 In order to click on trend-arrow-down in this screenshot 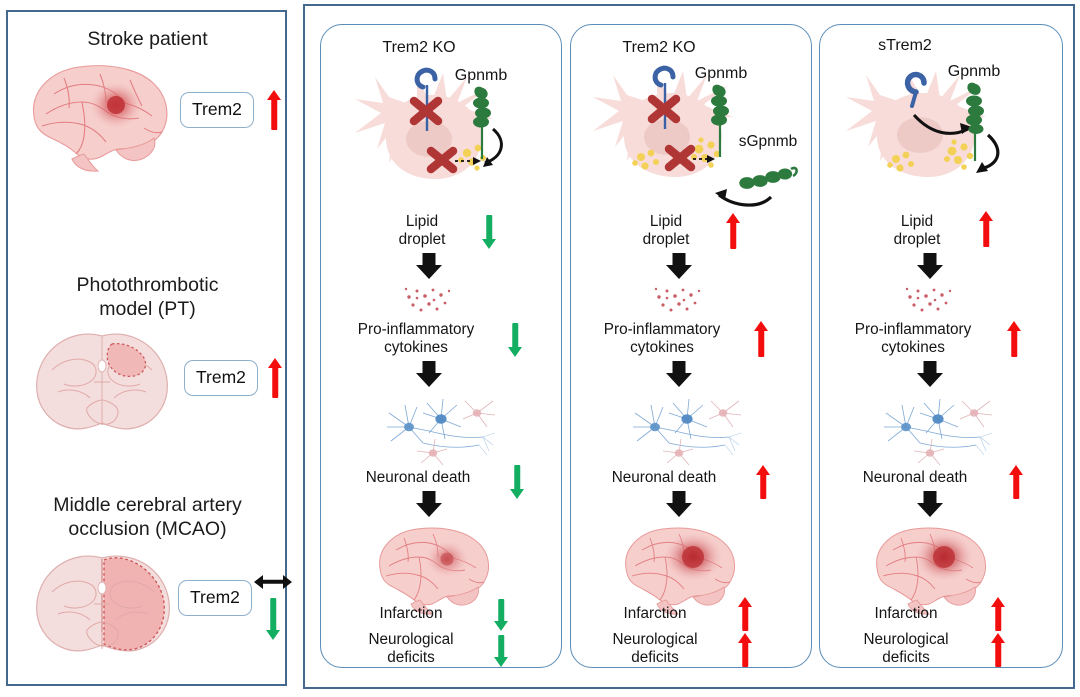, I will do `click(273, 618)`.